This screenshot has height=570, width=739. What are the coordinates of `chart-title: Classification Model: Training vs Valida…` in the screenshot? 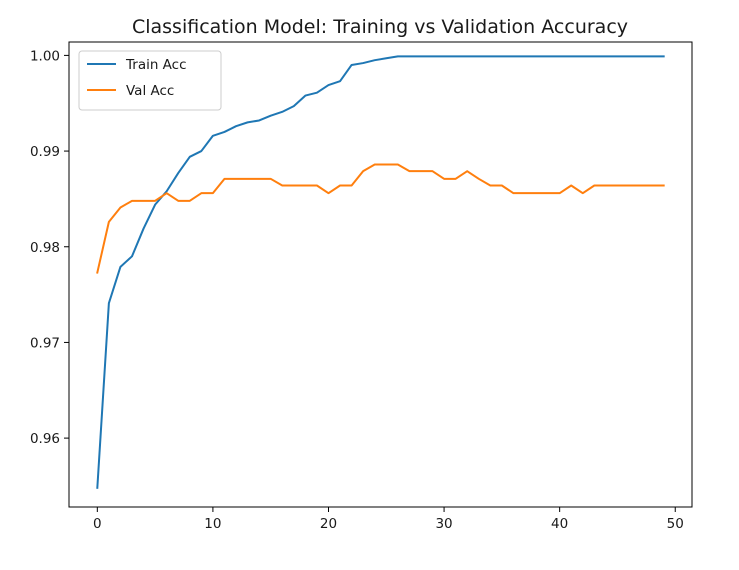 It's located at (380, 27).